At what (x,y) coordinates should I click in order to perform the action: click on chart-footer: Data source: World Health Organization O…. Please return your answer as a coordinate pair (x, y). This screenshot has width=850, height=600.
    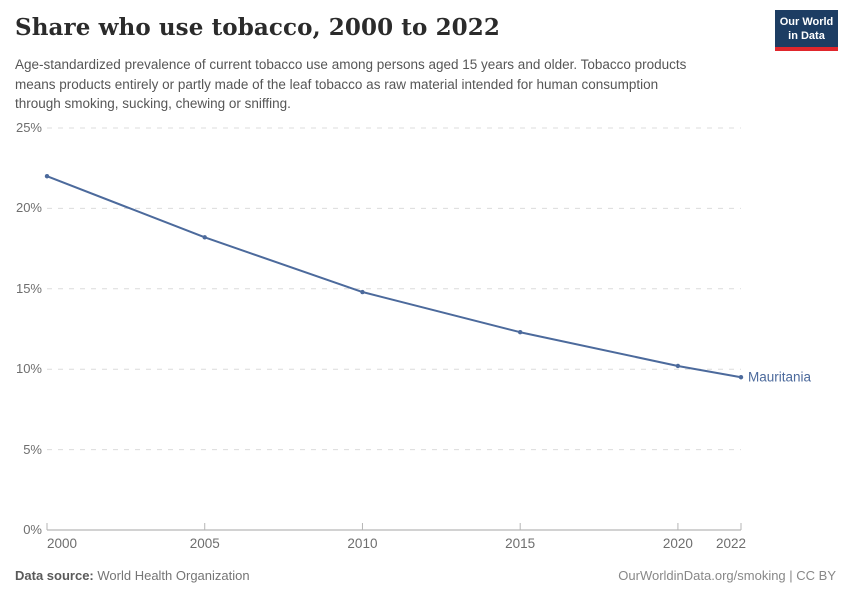
    Looking at the image, I should click on (425, 575).